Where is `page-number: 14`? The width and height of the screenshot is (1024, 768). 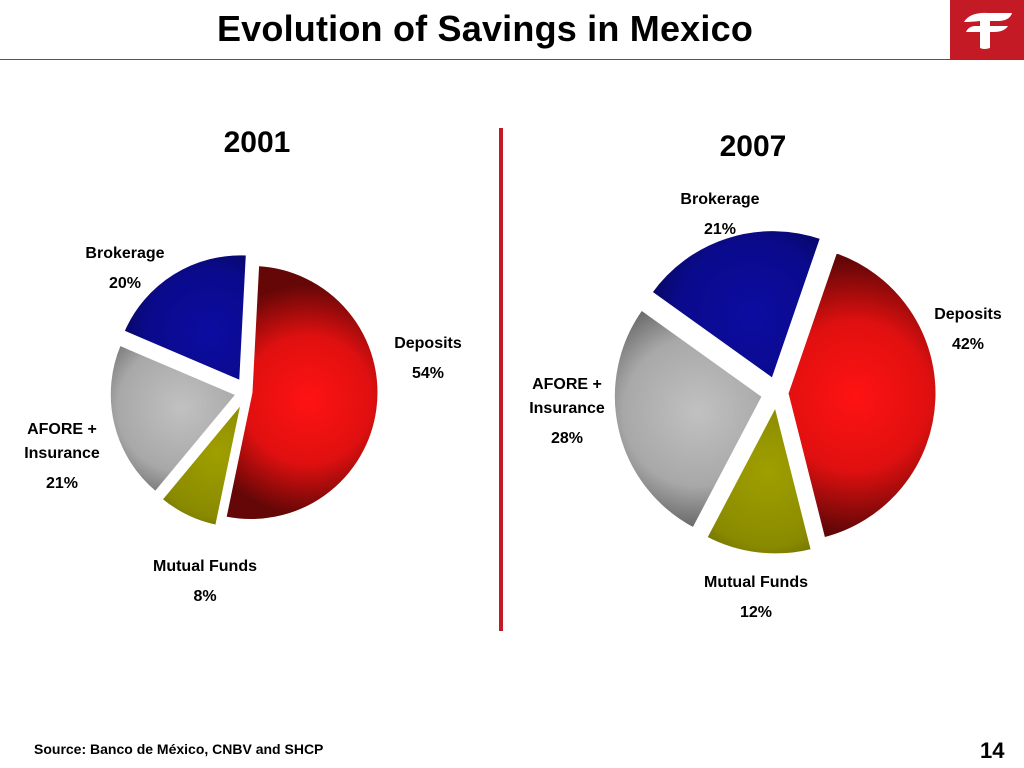 page-number: 14 is located at coordinates (992, 750).